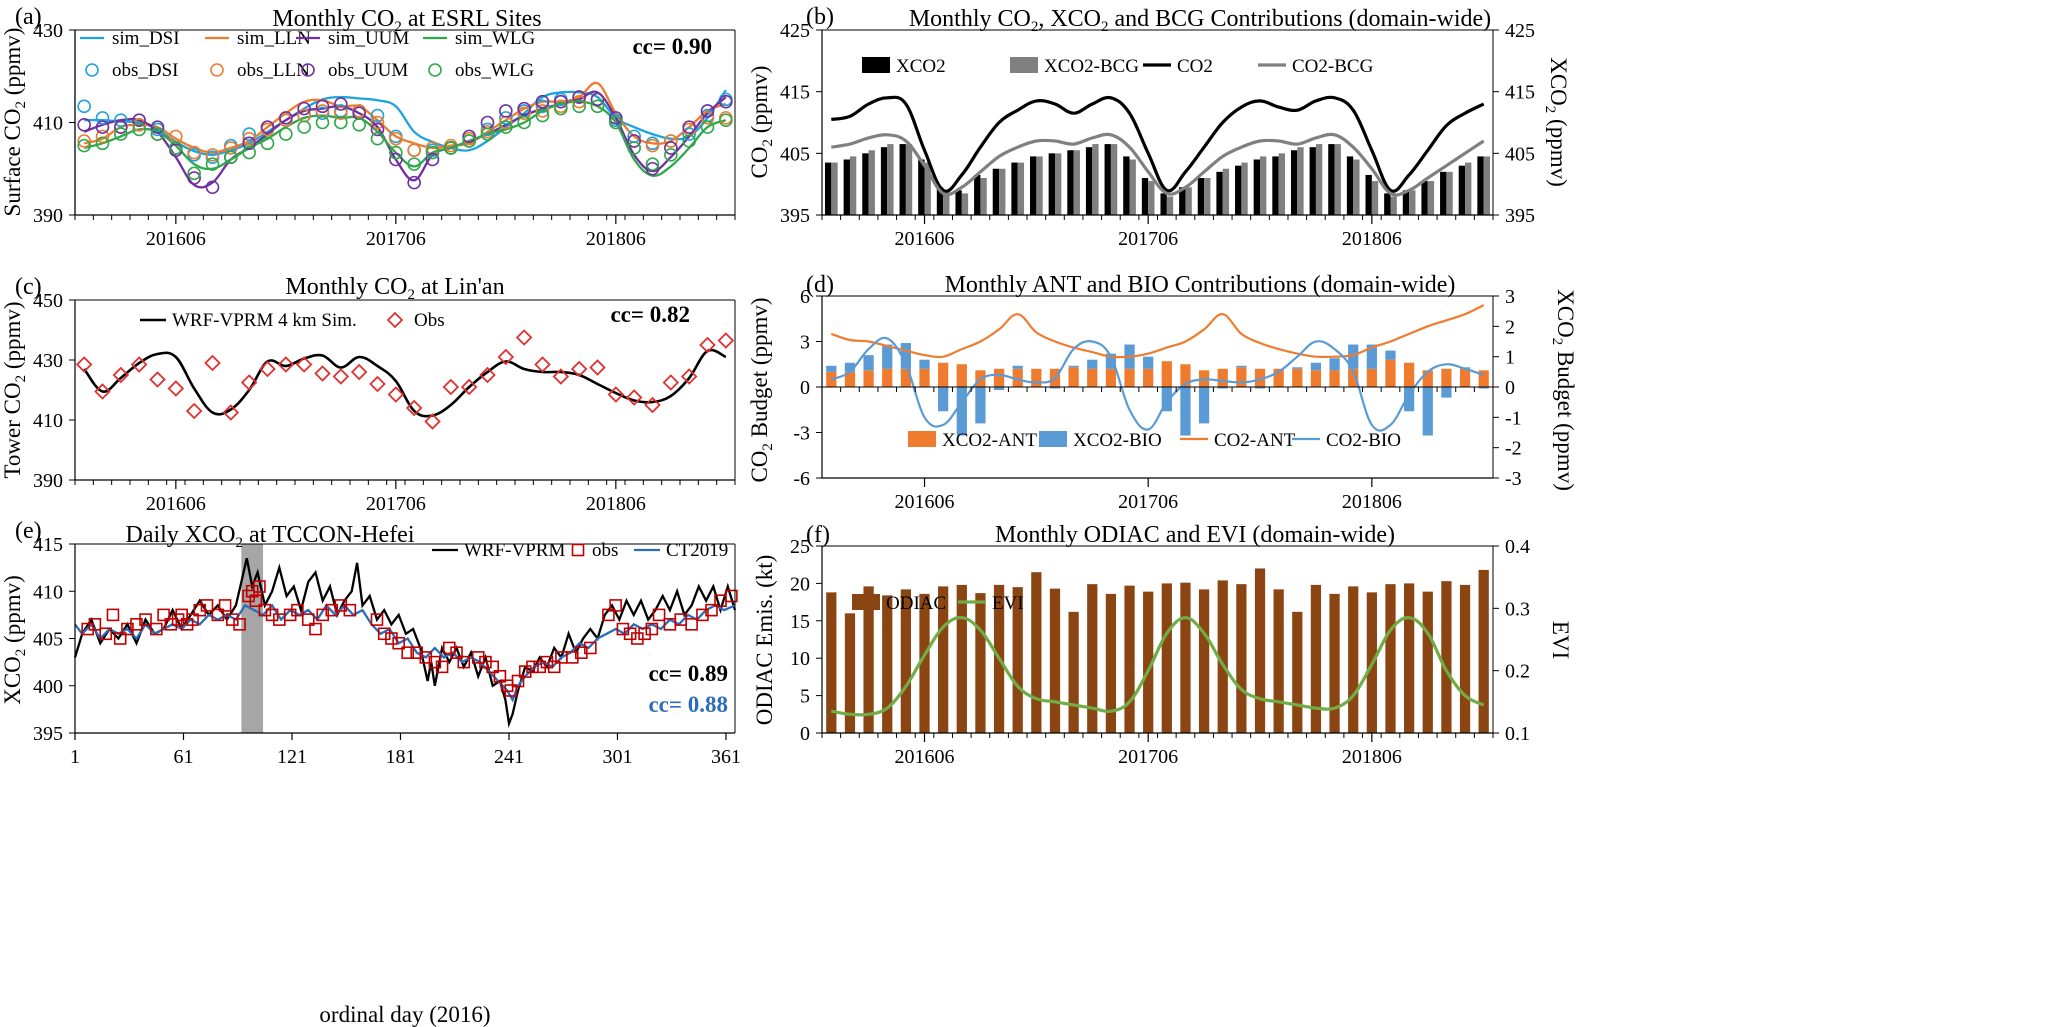 The image size is (2072, 1027). What do you see at coordinates (866, 602) in the screenshot?
I see `legend-swatch-ODIAC` at bounding box center [866, 602].